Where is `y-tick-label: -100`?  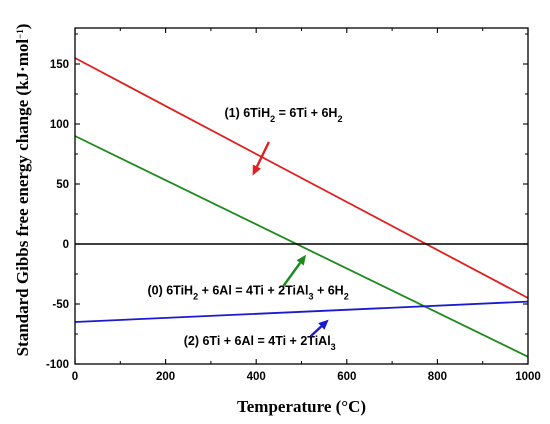 y-tick-label: -100 is located at coordinates (57, 365).